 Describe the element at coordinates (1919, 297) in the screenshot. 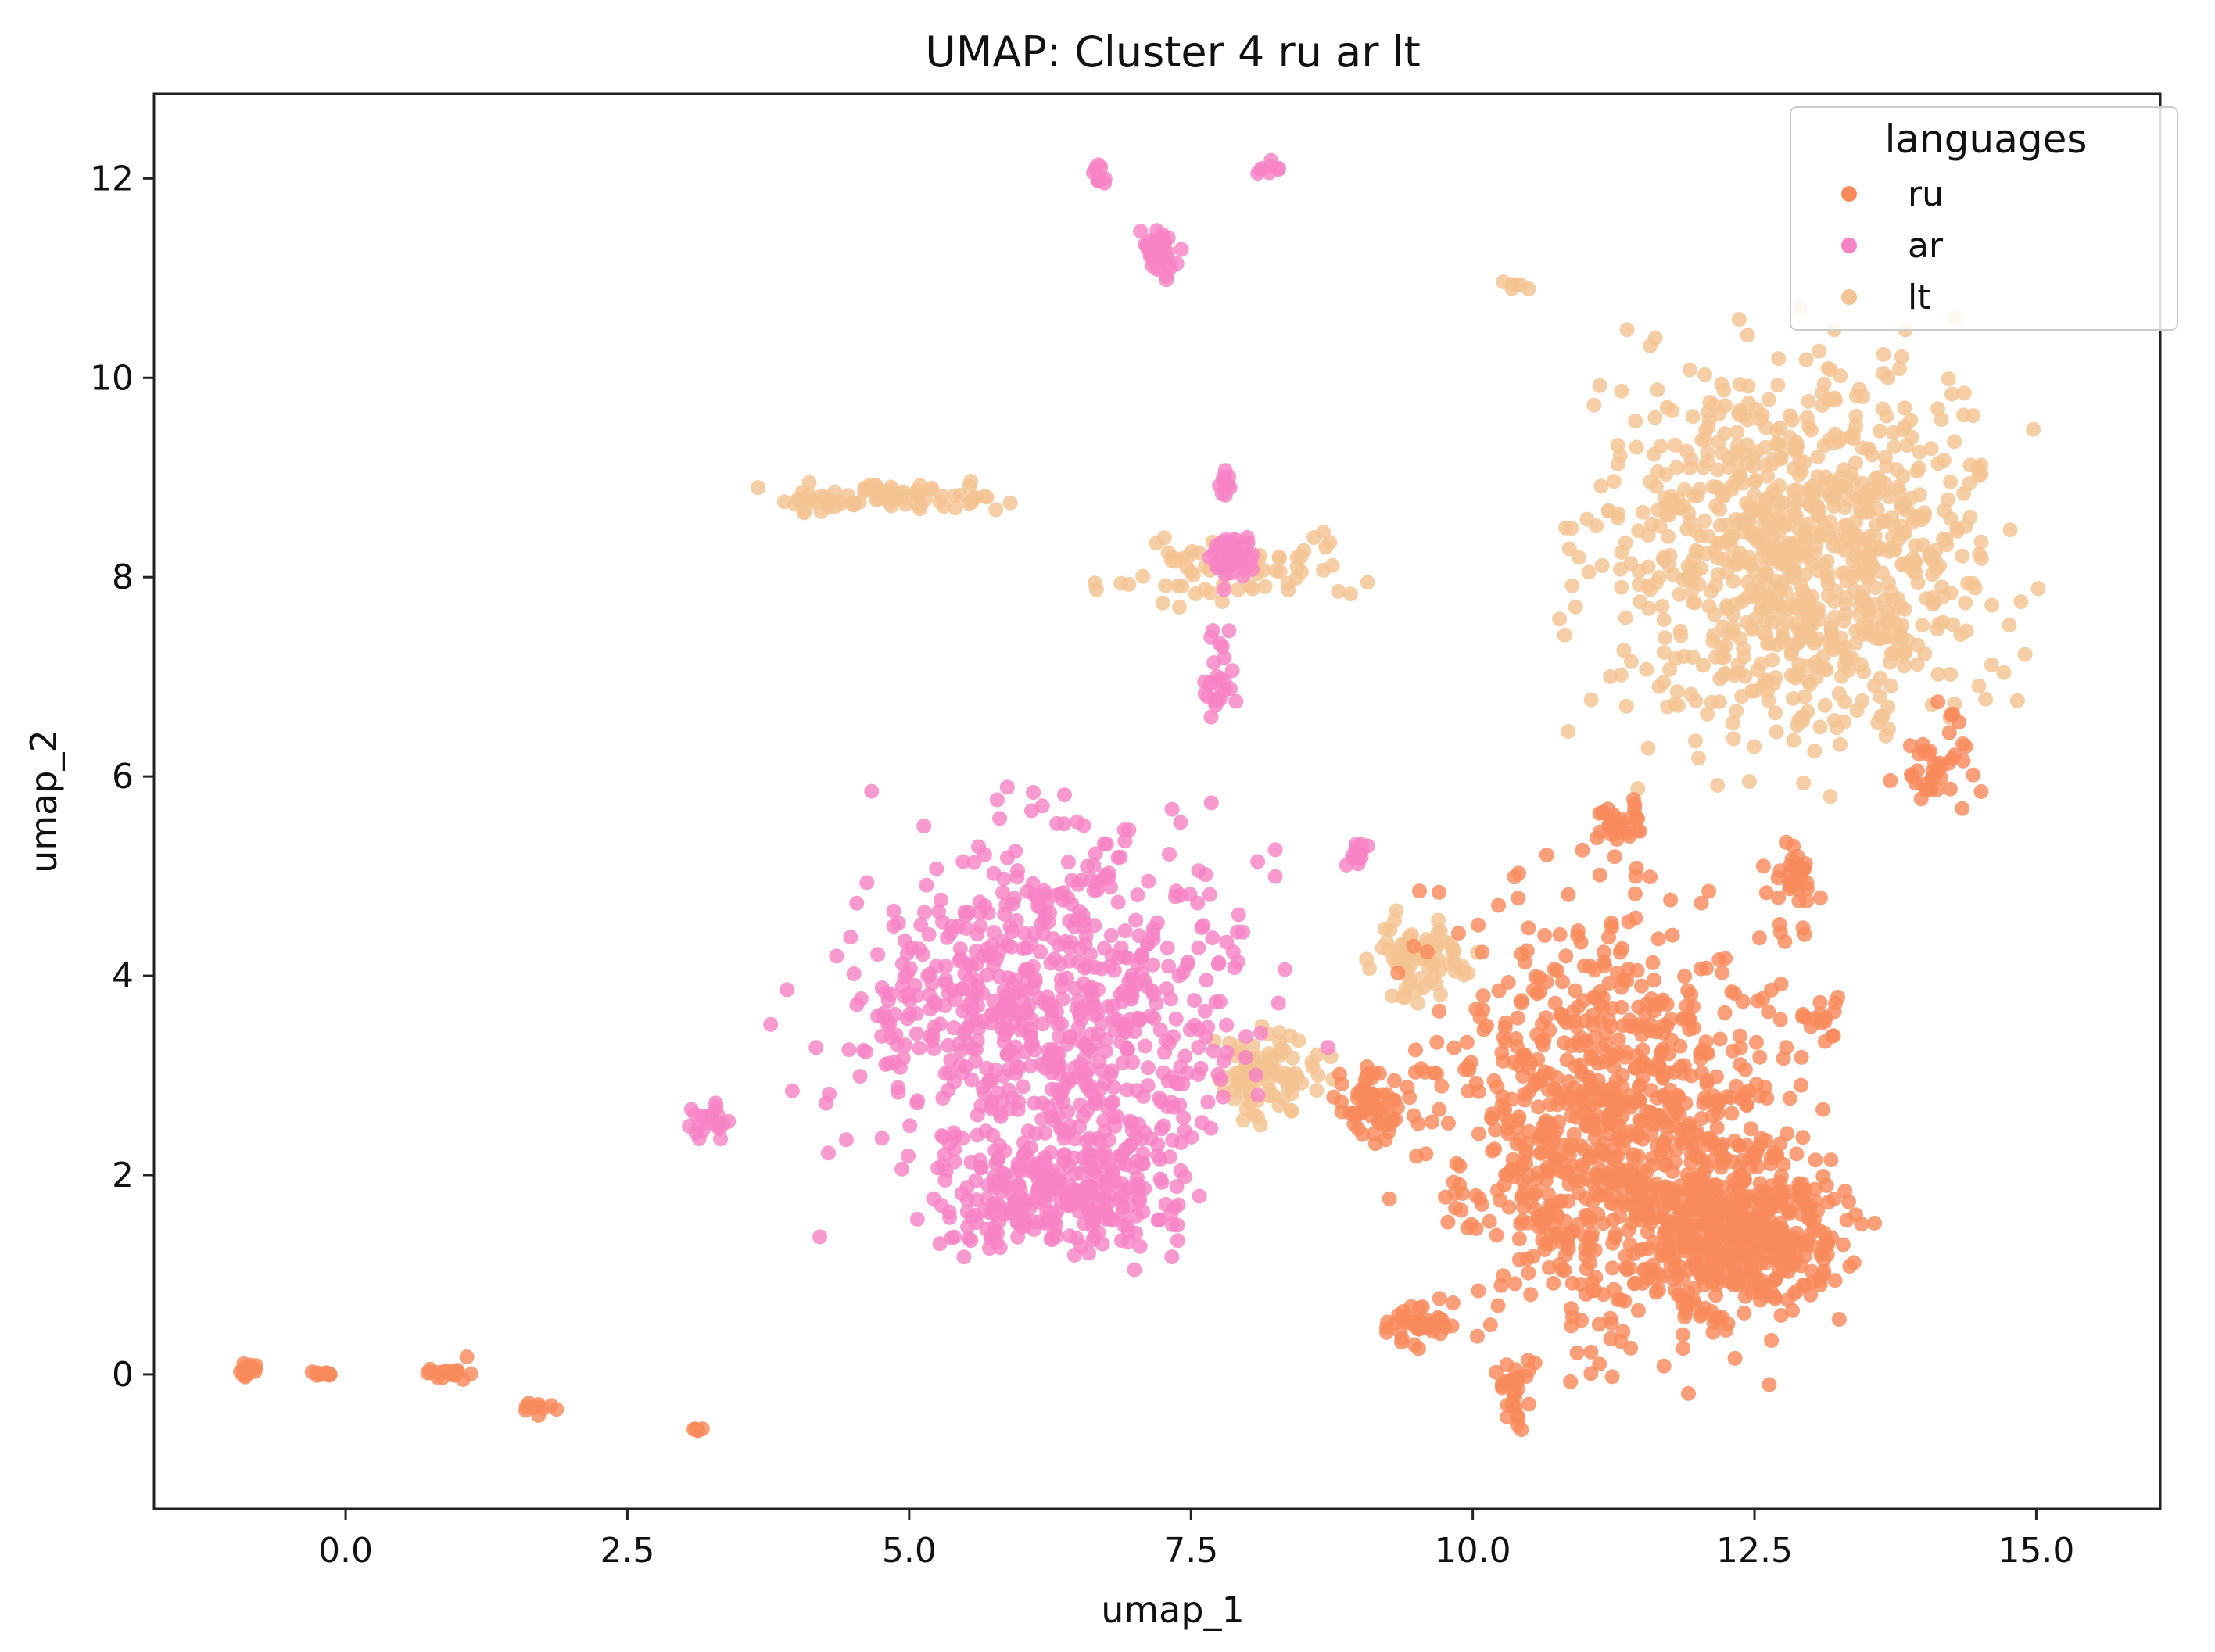

I see `legend-label-lt: lt` at that location.